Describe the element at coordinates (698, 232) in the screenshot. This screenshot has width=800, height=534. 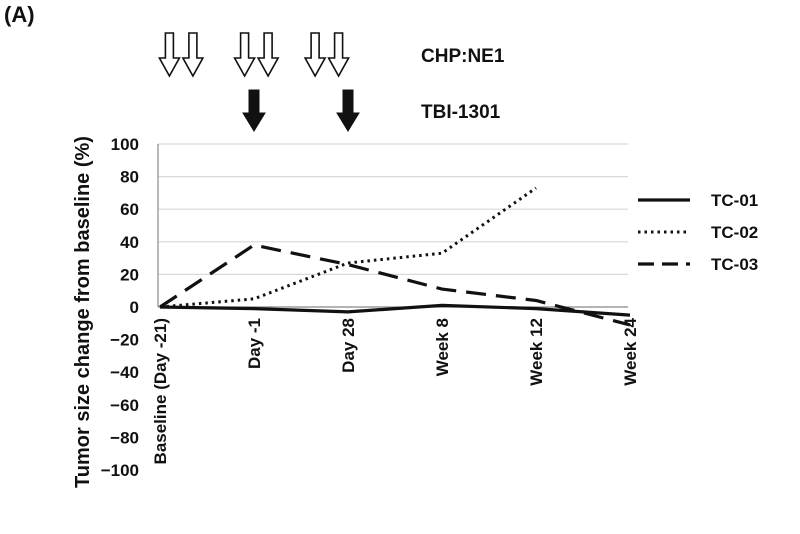
I see `legend: TC-01 TC-02 TC-03` at that location.